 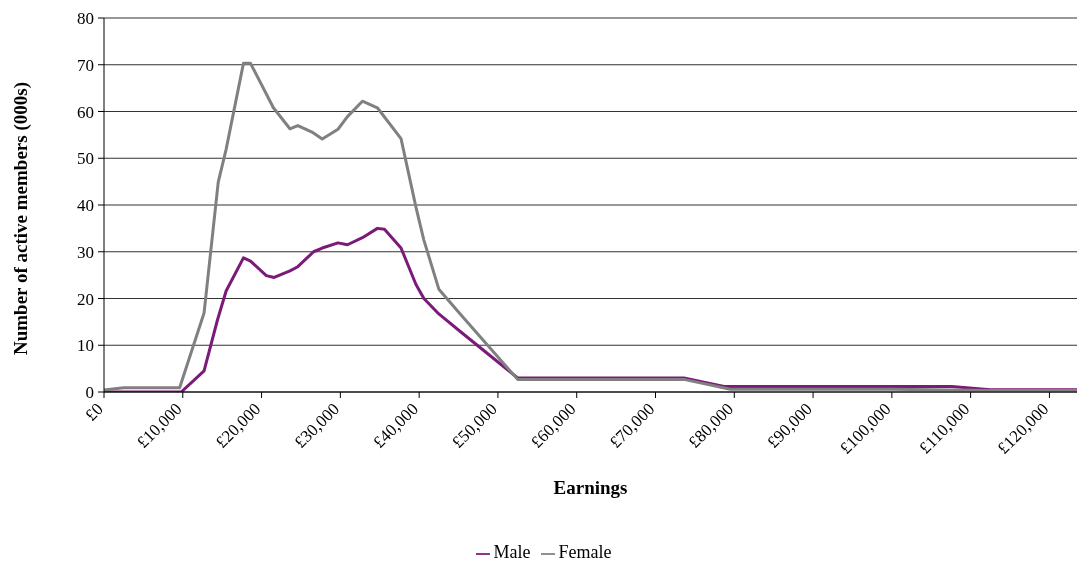 I want to click on y-tick-label: 20, so click(x=85, y=299).